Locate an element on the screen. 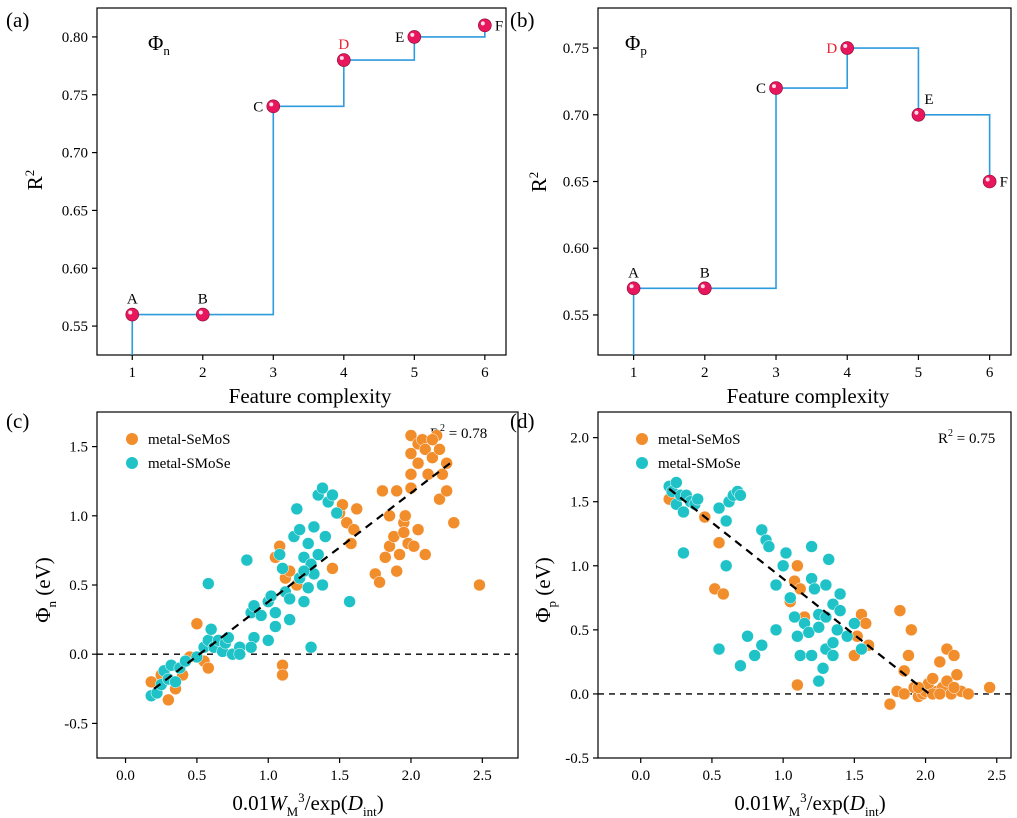 The image size is (1017, 818). panel-b-point-e is located at coordinates (918, 114).